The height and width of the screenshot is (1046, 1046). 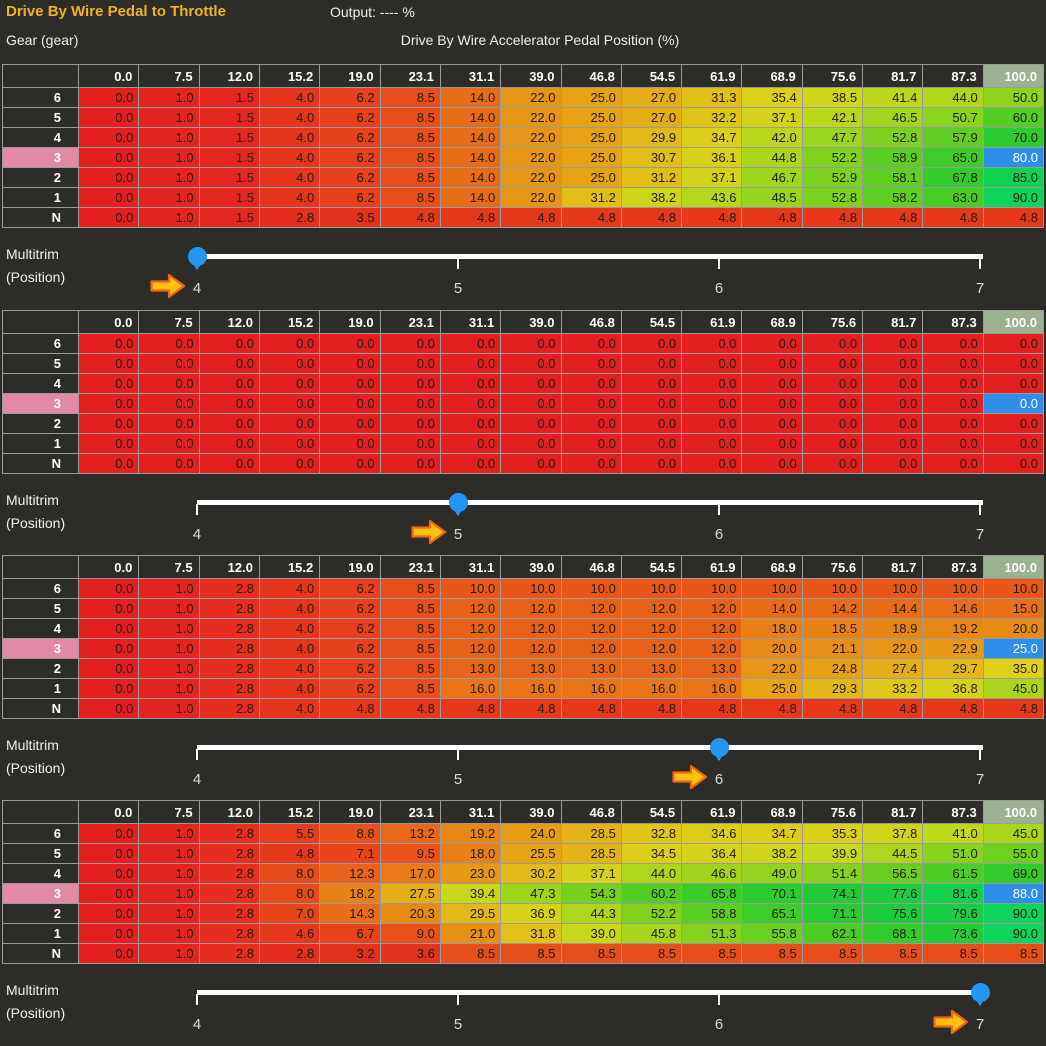 I want to click on row-header: N, so click(x=40, y=463).